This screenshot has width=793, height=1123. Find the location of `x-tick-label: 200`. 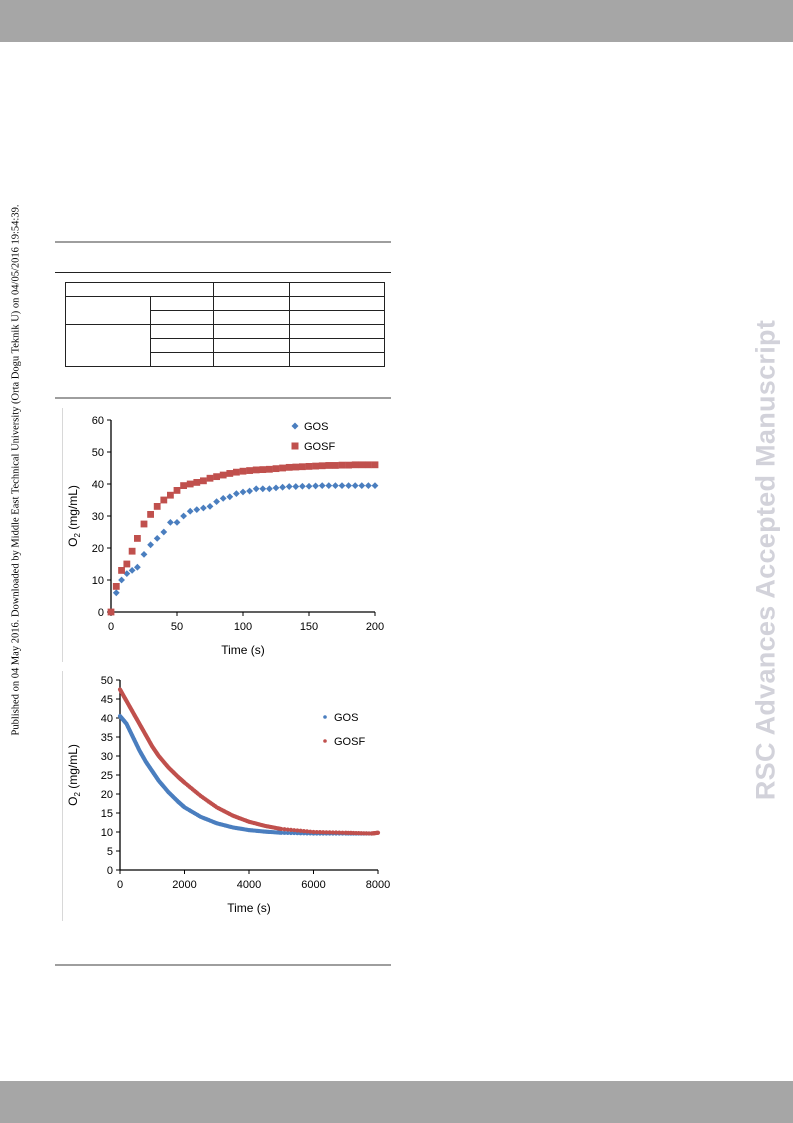

x-tick-label: 200 is located at coordinates (375, 627).